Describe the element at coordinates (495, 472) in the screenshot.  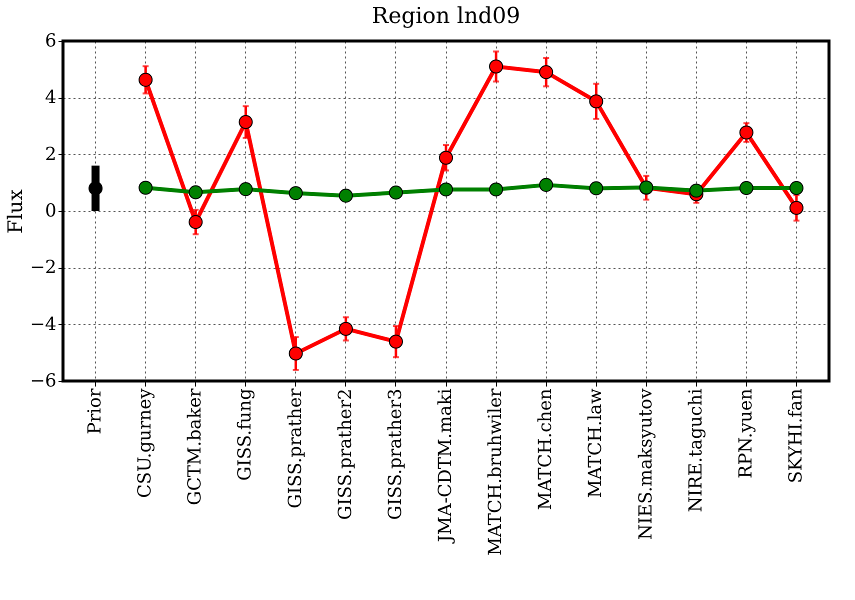
I see `x-tick-label: MATCH.bruhwiler` at that location.